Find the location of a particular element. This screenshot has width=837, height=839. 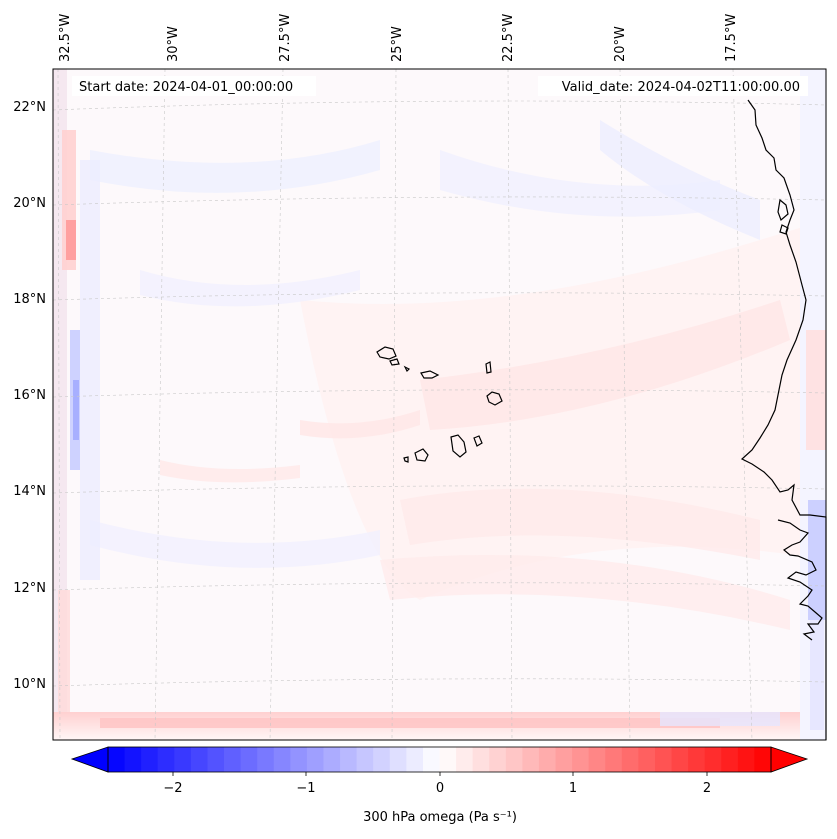

lon-label-25w: 25°W is located at coordinates (397, 44).